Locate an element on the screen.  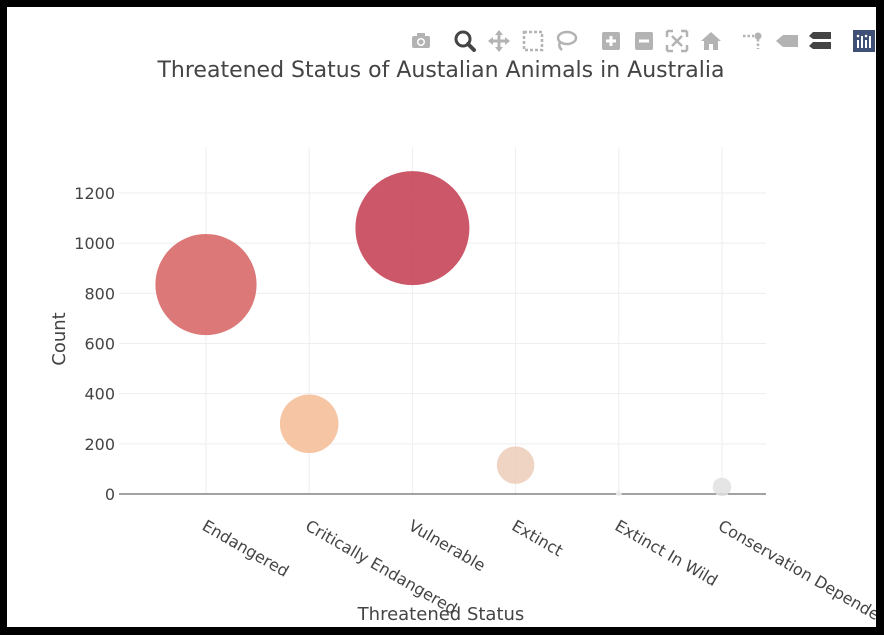
zoom-in-icon is located at coordinates (611, 41).